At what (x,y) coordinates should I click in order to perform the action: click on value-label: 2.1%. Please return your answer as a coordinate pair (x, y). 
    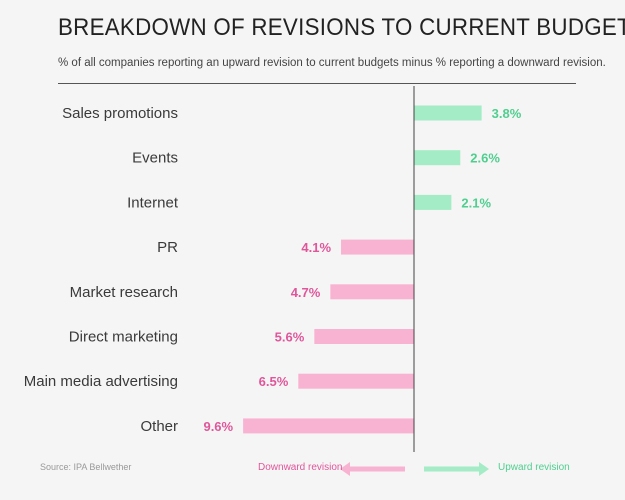
    Looking at the image, I should click on (476, 202).